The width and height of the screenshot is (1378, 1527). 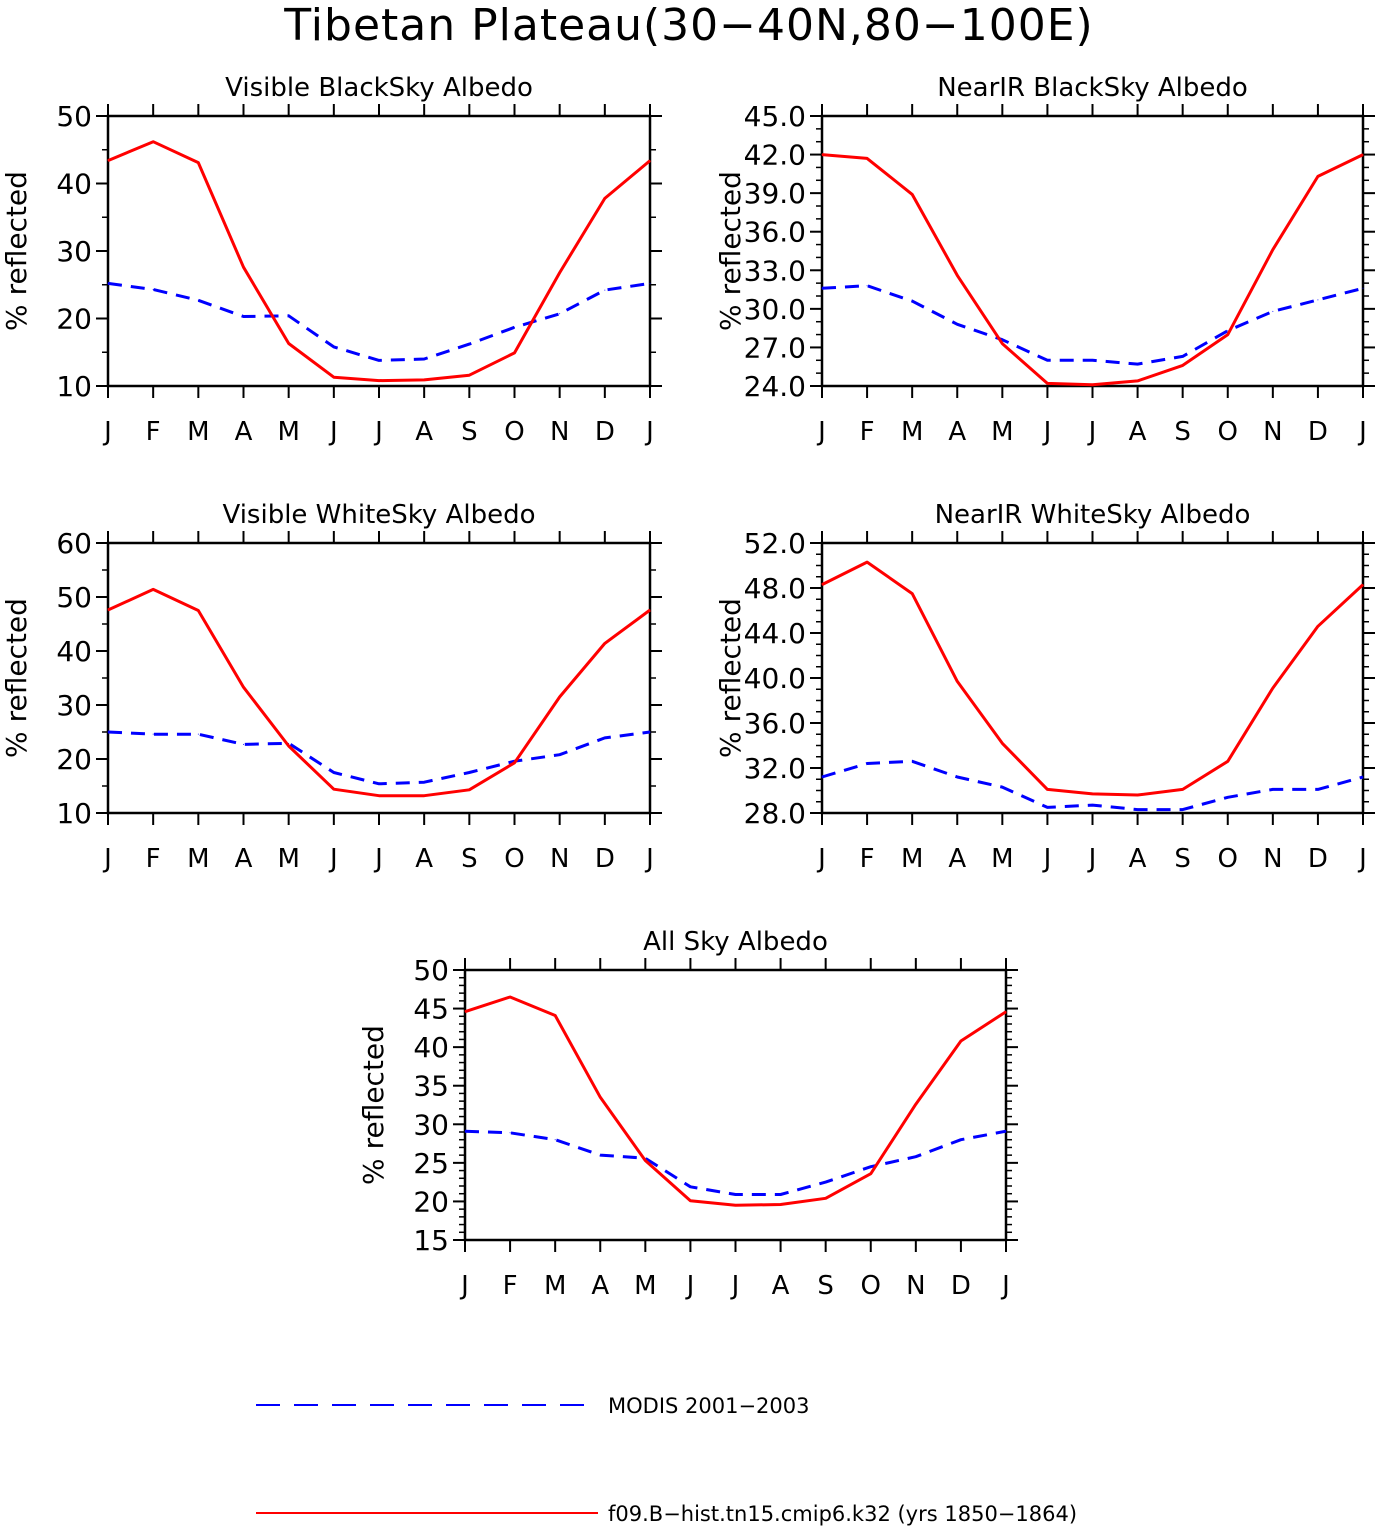 I want to click on y-axis-label: % reflected, so click(x=16, y=678).